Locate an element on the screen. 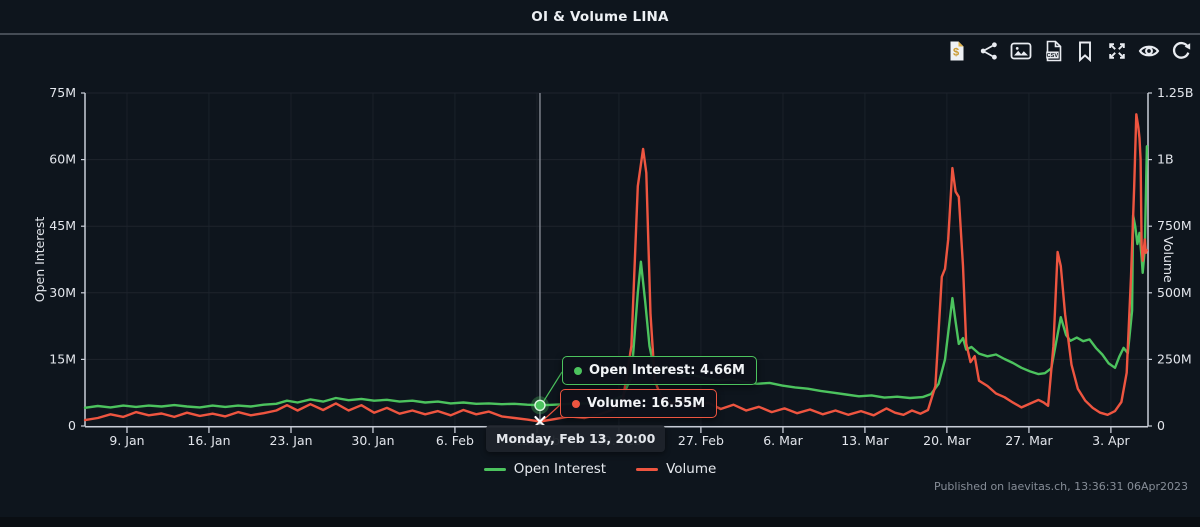 Image resolution: width=1200 pixels, height=527 pixels. legend-label-open-interest: Open Interest is located at coordinates (560, 469).